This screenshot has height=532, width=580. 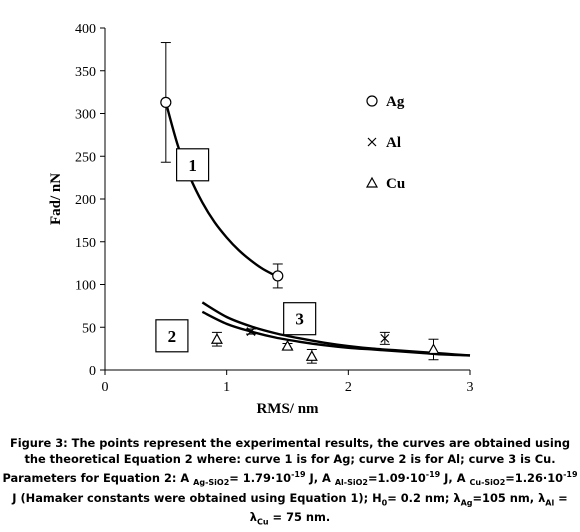 I want to click on y-tick-label: 150, so click(x=85, y=243).